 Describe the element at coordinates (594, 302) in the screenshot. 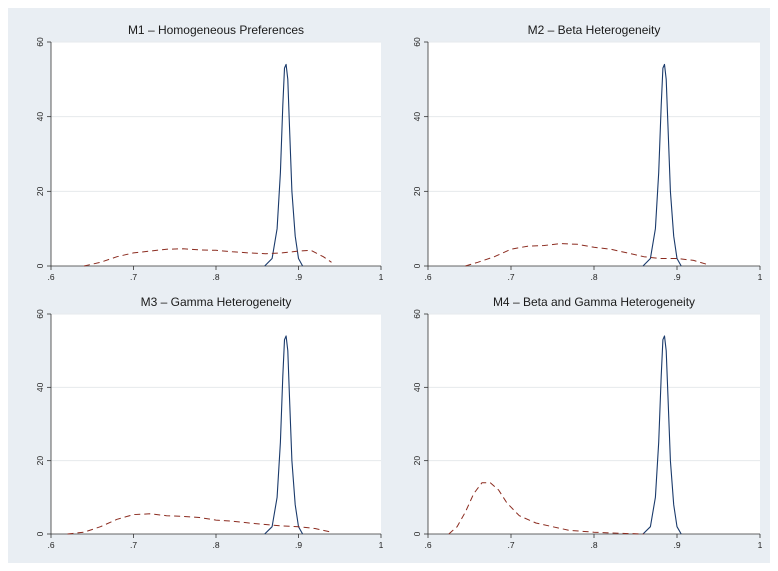

I see `panel-title: M4 – Beta and Gamma Heterogeneity` at that location.